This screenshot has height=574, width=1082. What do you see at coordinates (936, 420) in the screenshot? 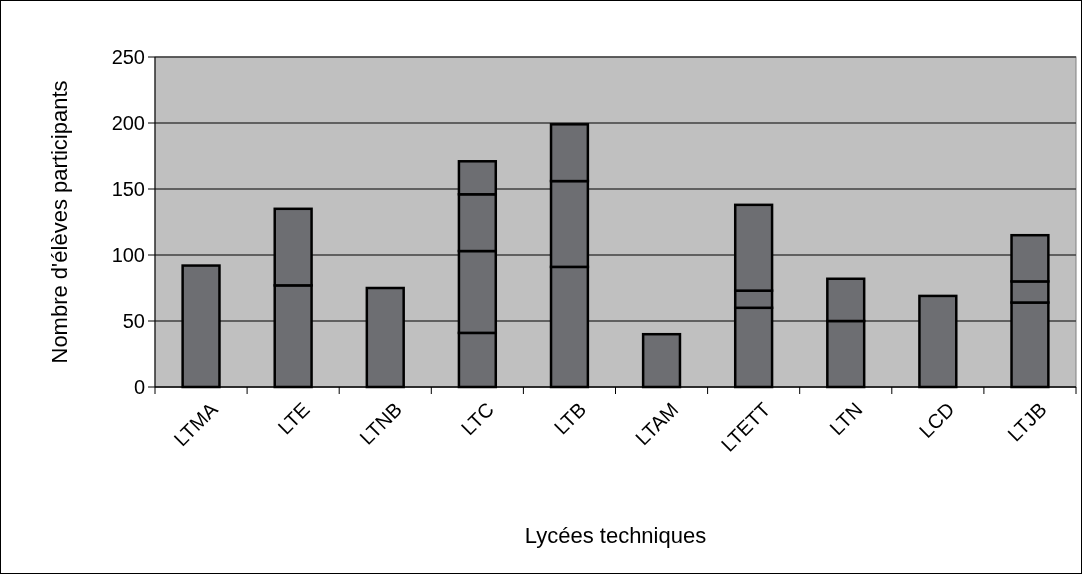
I see `x-tick-label: LCD` at bounding box center [936, 420].